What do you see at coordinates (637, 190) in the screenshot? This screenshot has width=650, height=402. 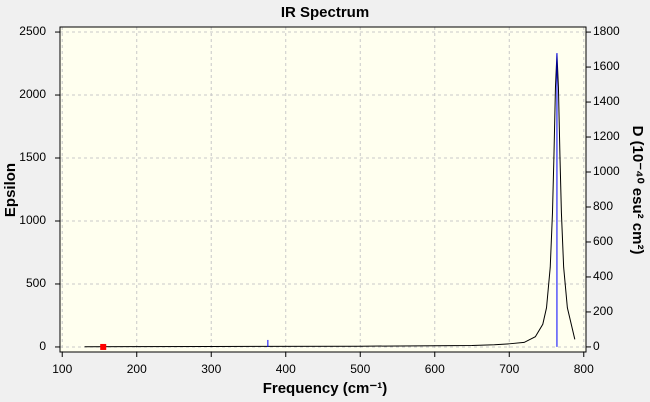 I see `y2-axis-title: D (10⁻⁴⁰ esu² cm²)` at bounding box center [637, 190].